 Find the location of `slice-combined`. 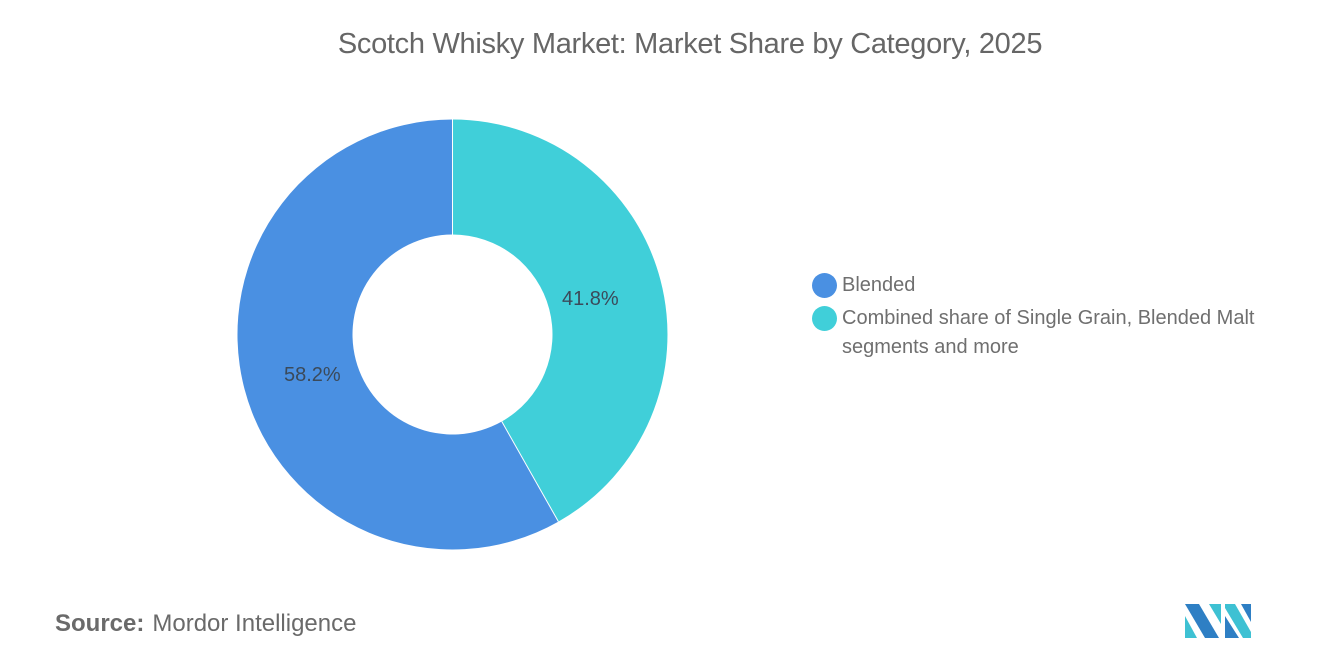

slice-combined is located at coordinates (560, 320).